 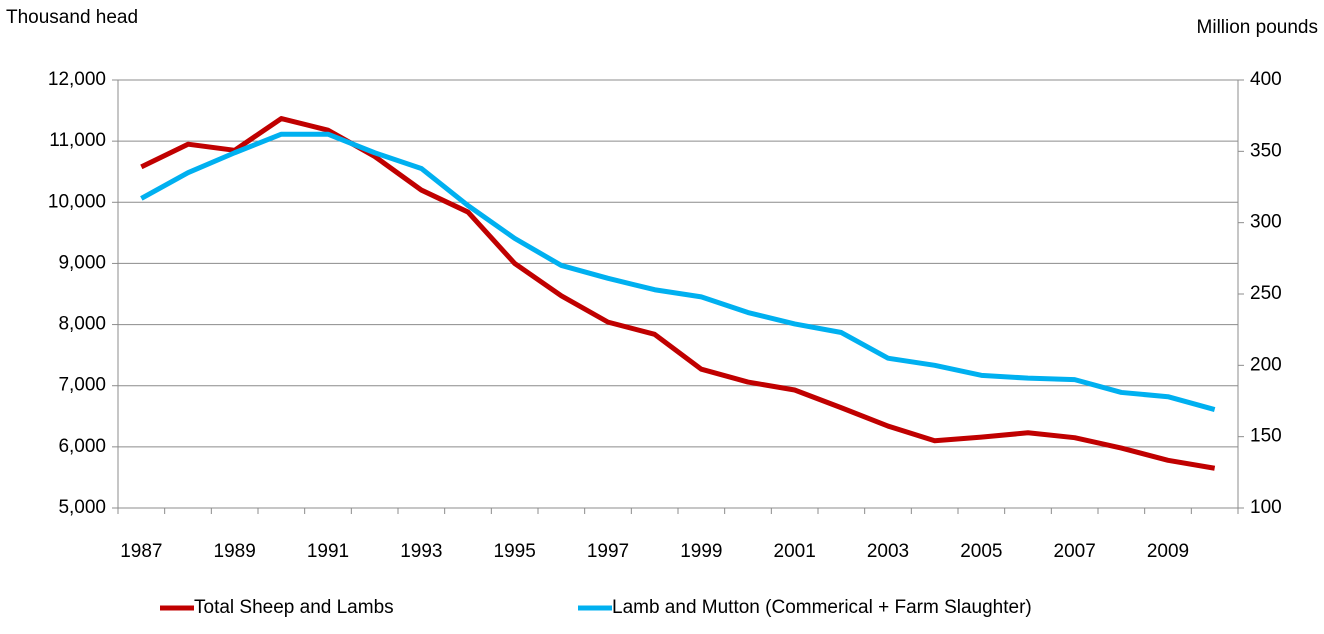 I want to click on x-tick-label: 1999, so click(x=701, y=551).